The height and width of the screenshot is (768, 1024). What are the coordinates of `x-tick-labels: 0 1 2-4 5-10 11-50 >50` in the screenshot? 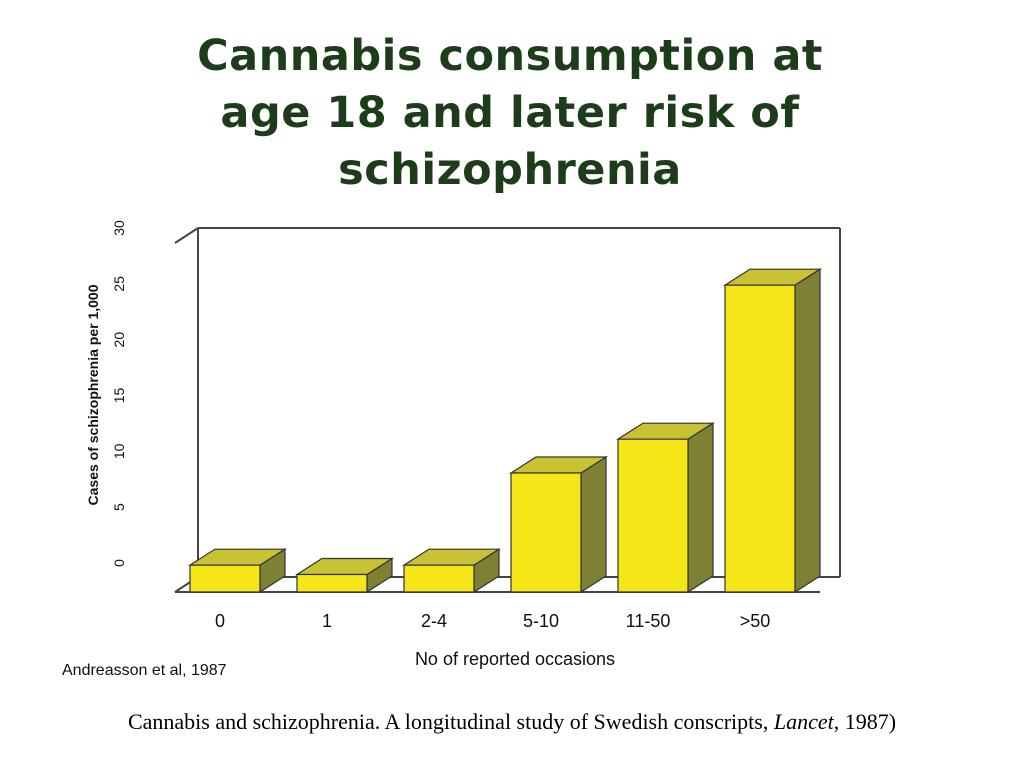 It's located at (492, 621).